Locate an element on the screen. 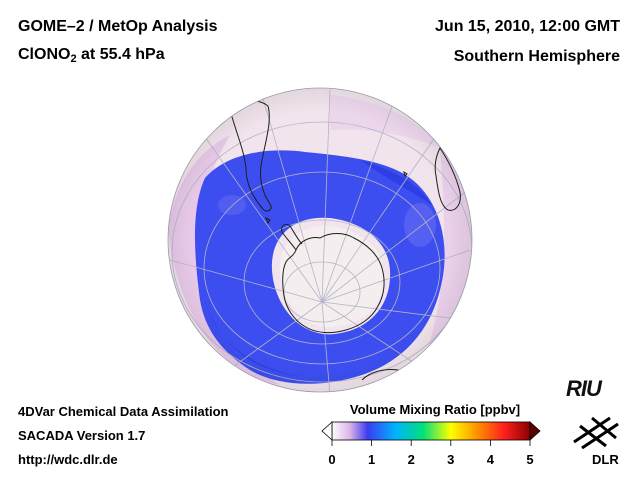 The width and height of the screenshot is (640, 480). colorbar-tick-label: 5 is located at coordinates (530, 459).